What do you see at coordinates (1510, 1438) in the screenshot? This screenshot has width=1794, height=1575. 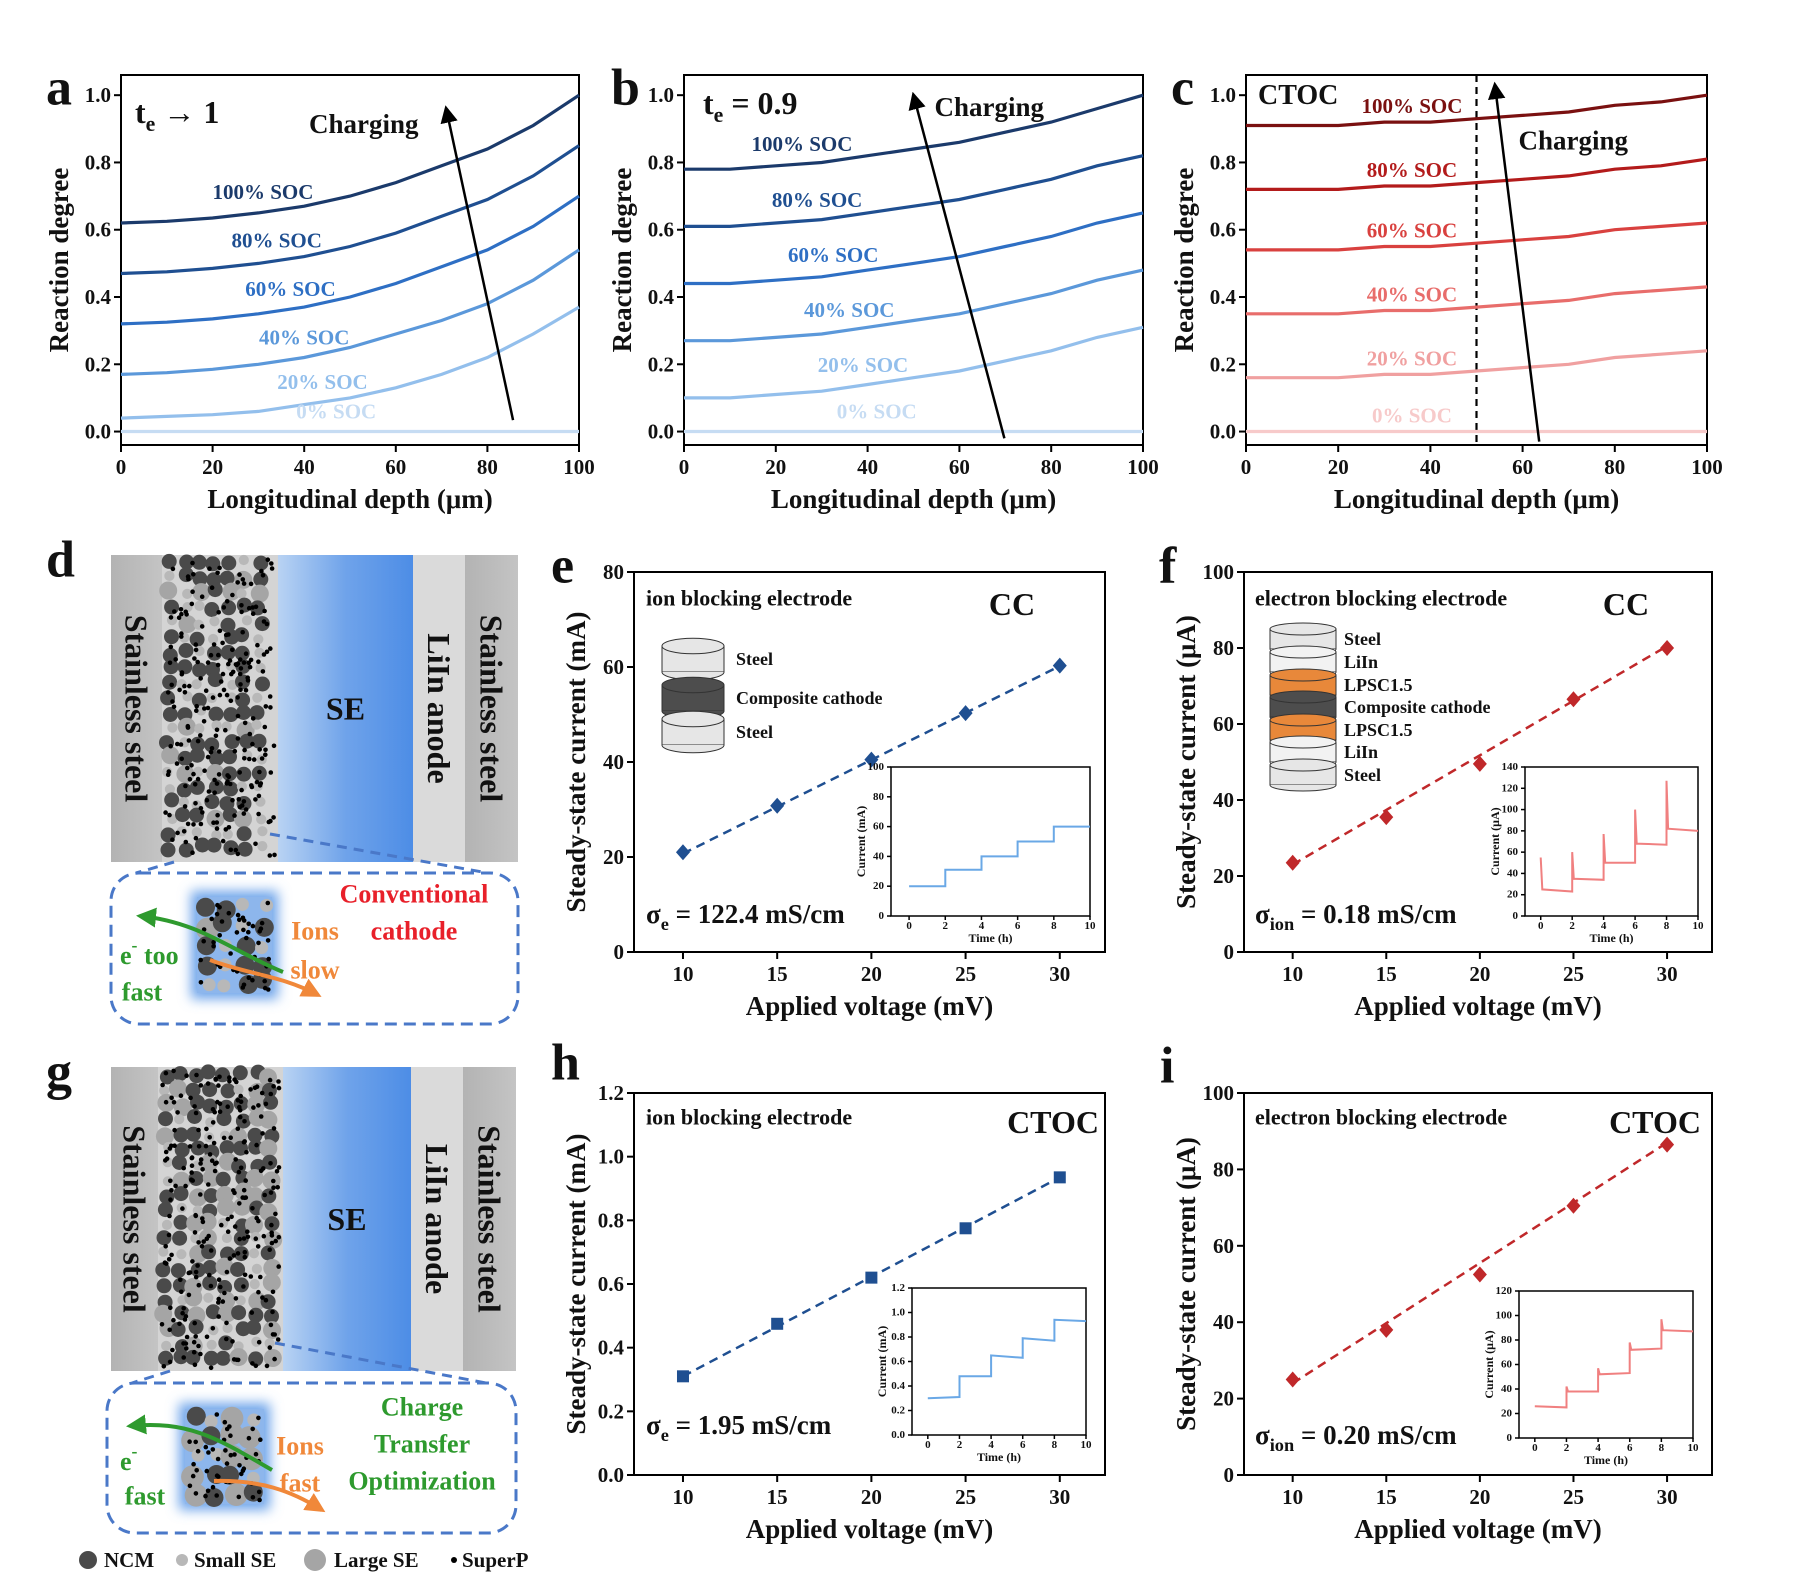 I see `y-tick-label: 0` at bounding box center [1510, 1438].